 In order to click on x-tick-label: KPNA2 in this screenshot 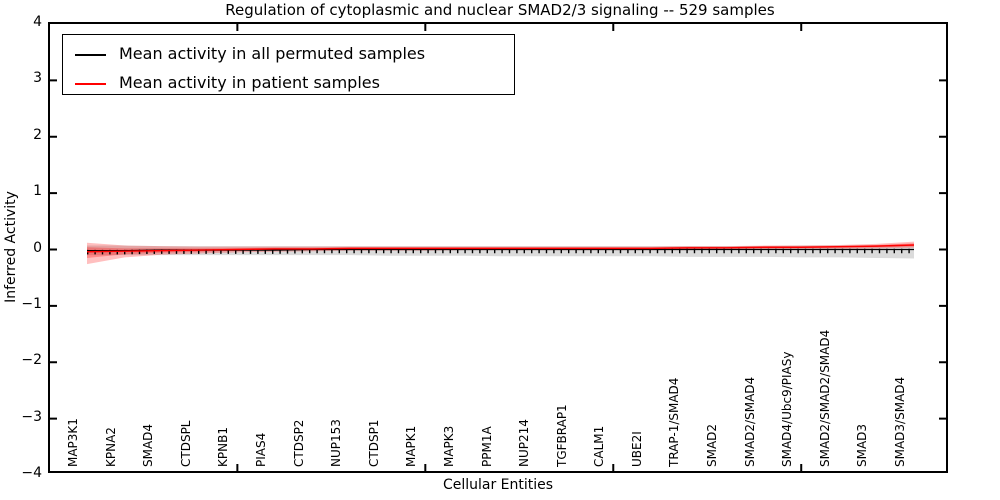, I will do `click(110, 447)`.